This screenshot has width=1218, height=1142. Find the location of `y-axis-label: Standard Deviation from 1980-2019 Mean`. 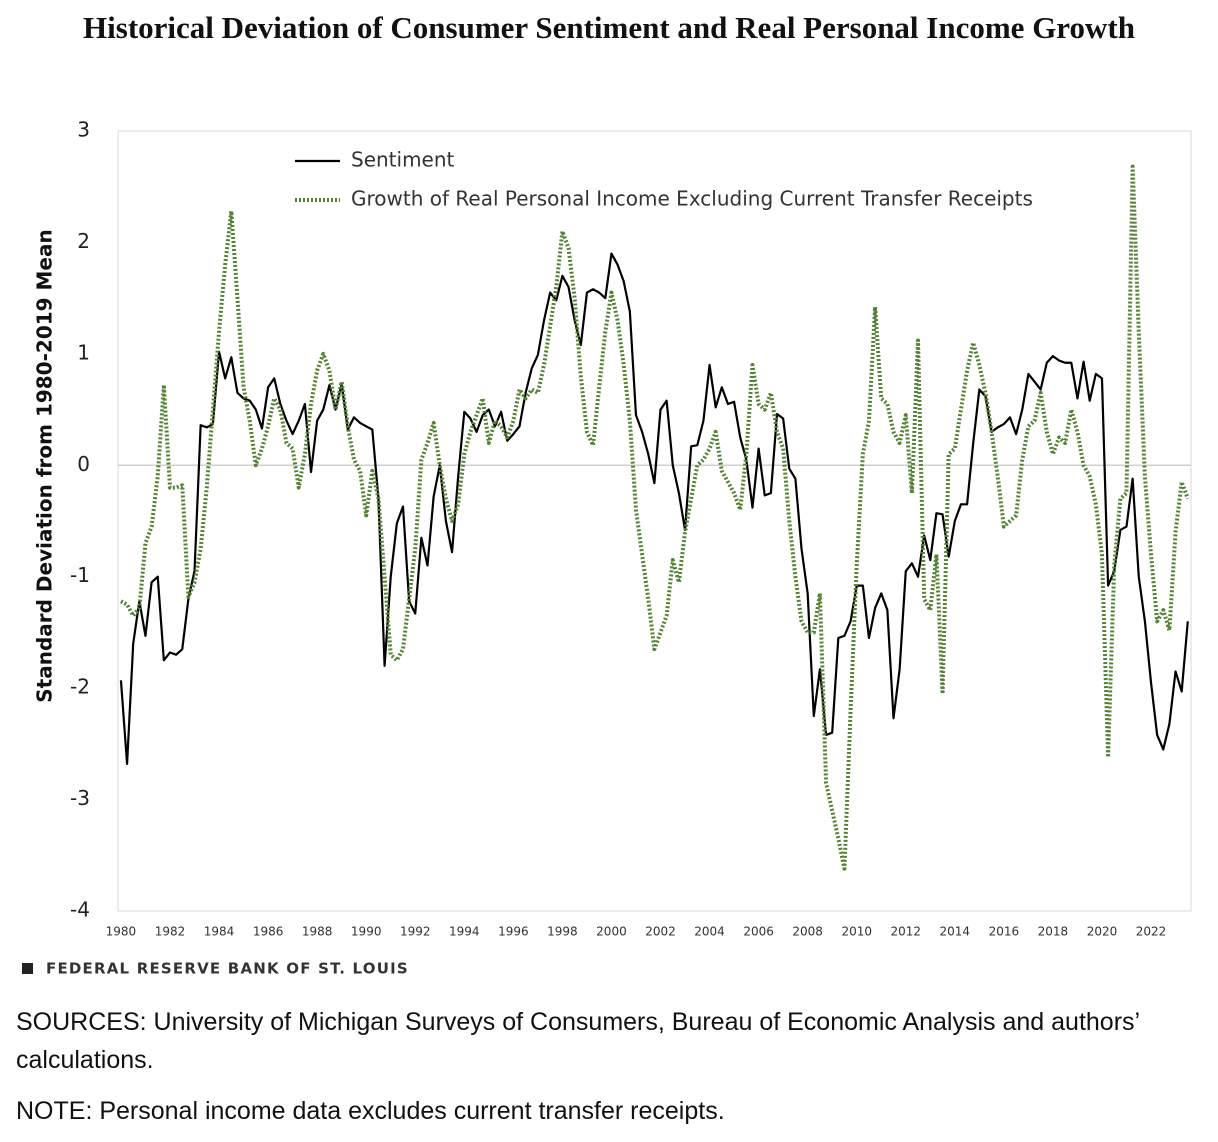

y-axis-label: Standard Deviation from 1980-2019 Mean is located at coordinates (45, 465).